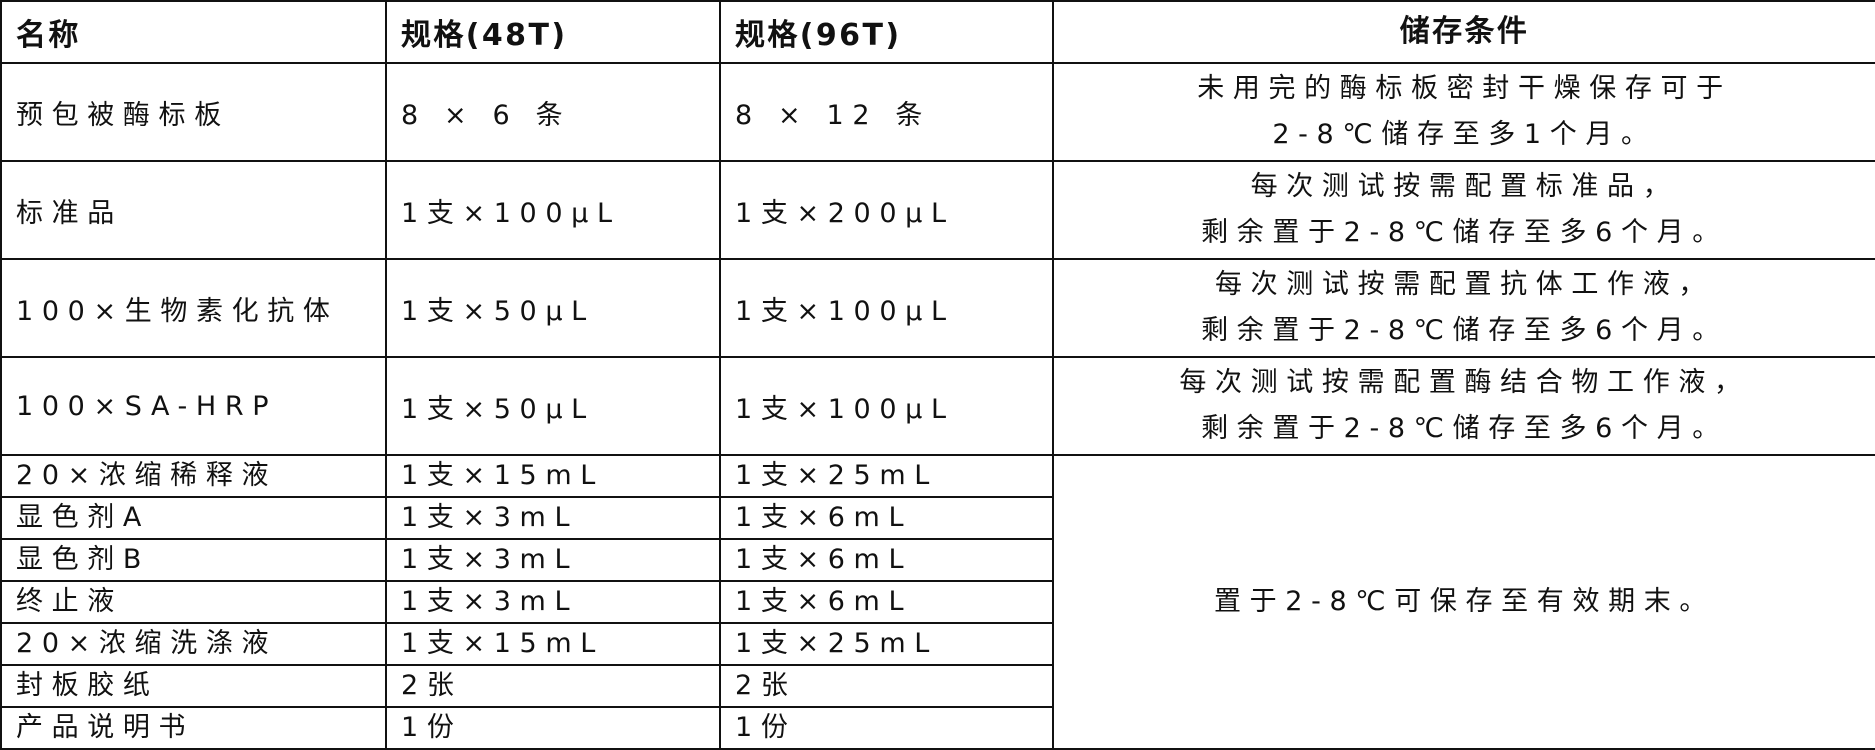 The width and height of the screenshot is (1875, 750). I want to click on storage-line: 每次测试按需配置酶结合物工作液，, so click(1464, 382).